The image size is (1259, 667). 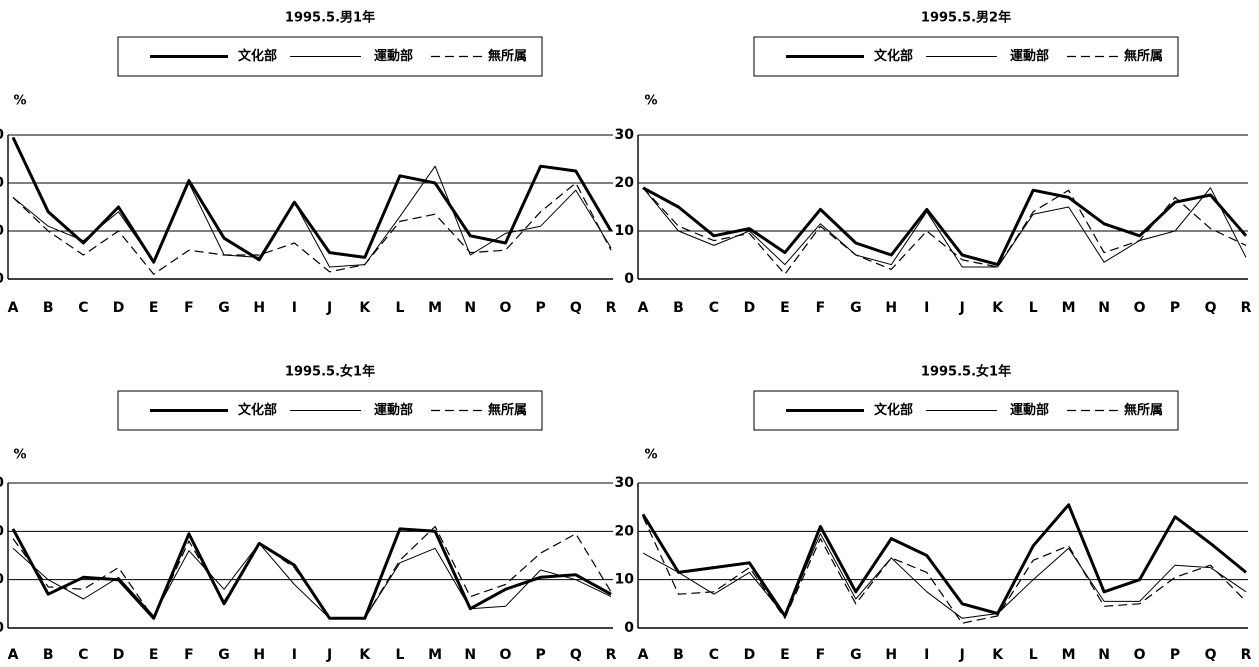 I want to click on chart-title: 1995.5.男2年, so click(x=966, y=18).